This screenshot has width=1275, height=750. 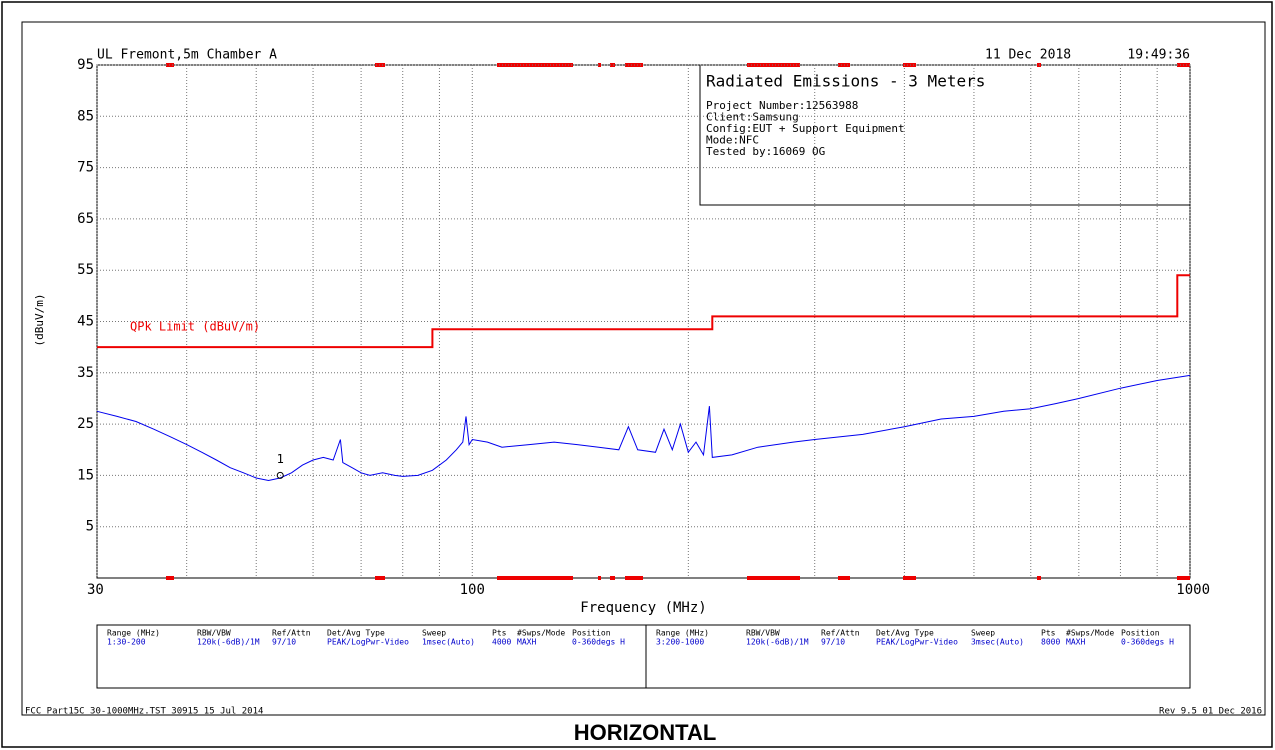 I want to click on info-box, so click(x=945, y=135).